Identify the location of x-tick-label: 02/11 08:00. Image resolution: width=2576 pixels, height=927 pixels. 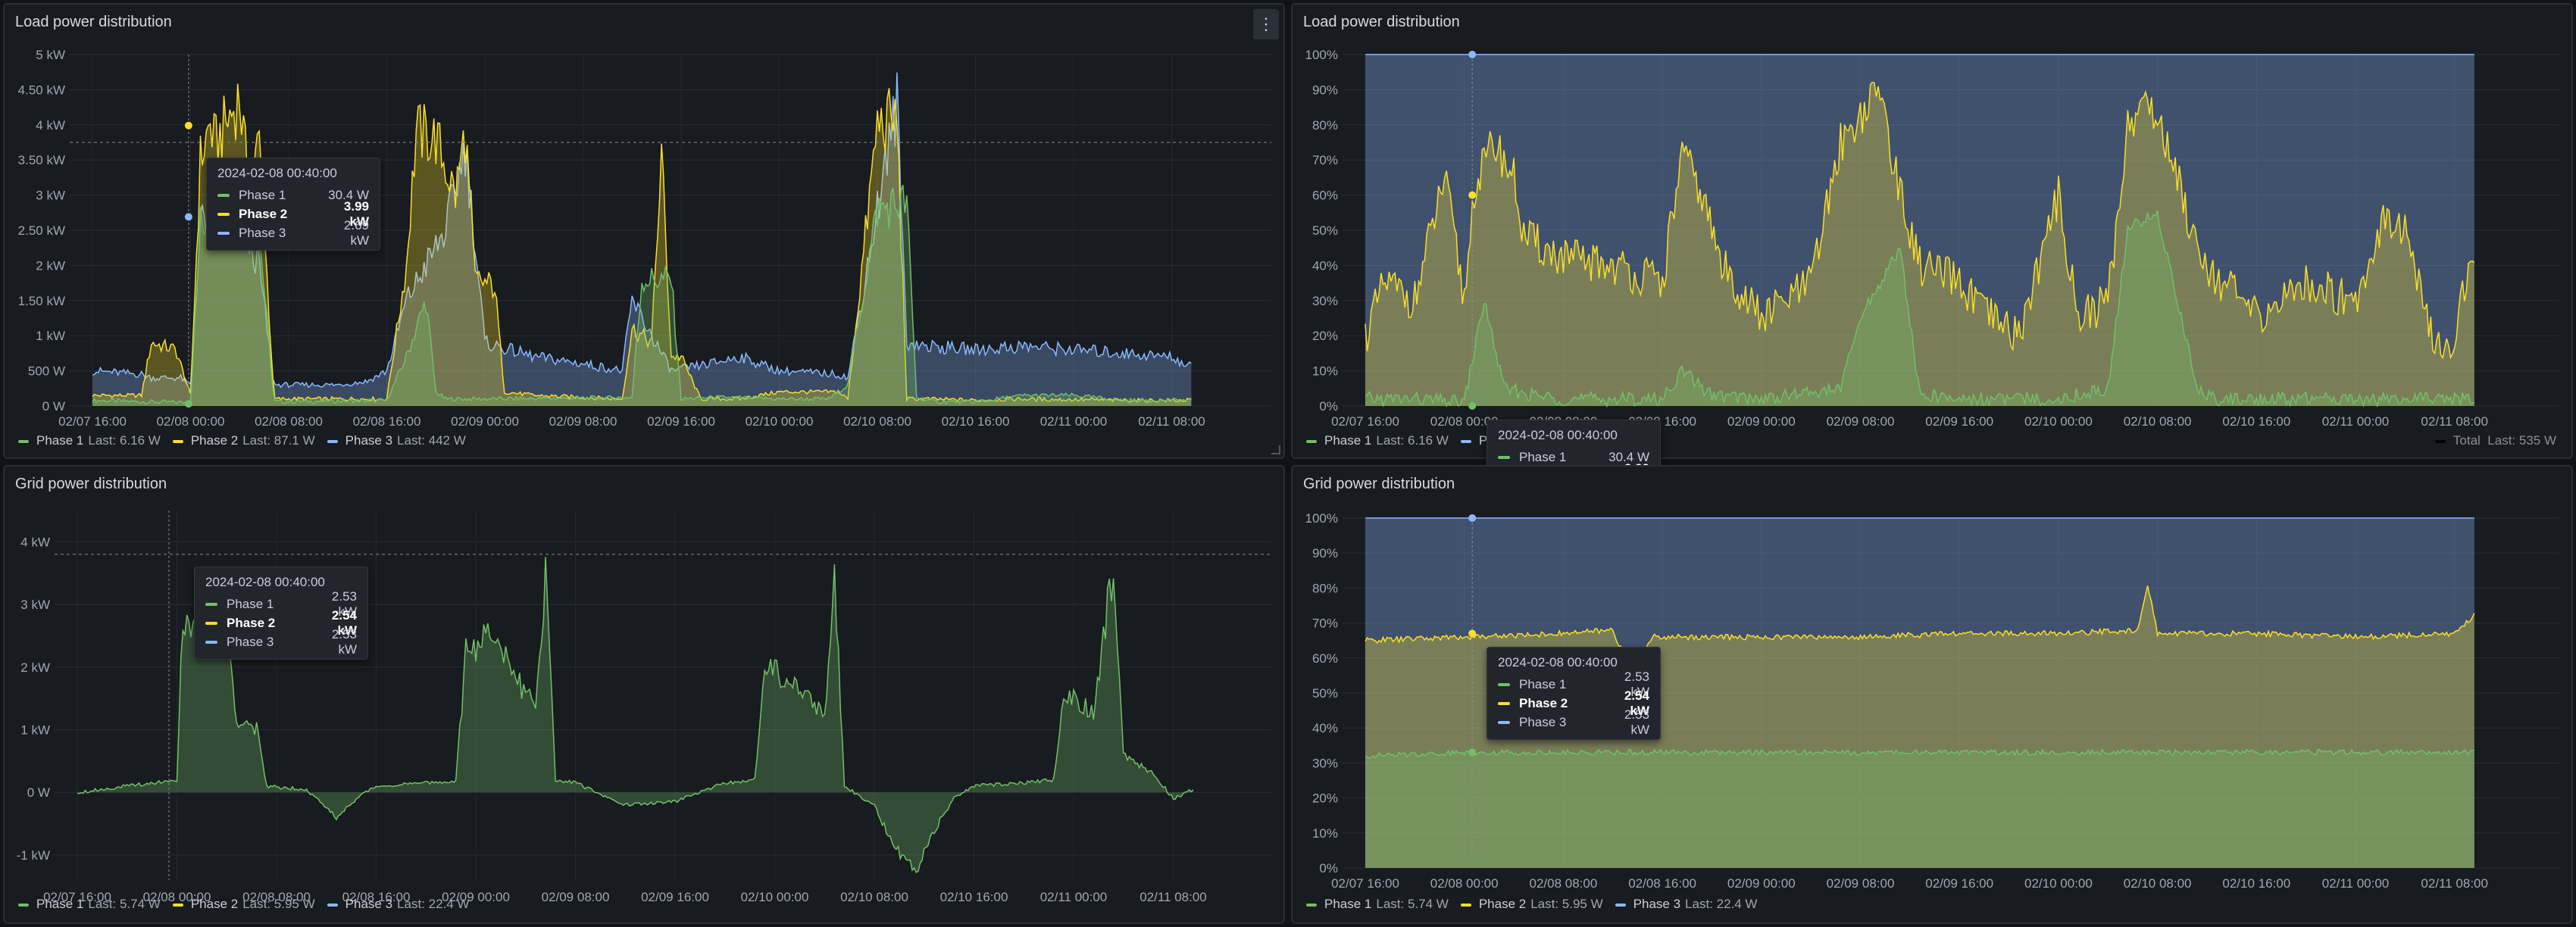
(1174, 897).